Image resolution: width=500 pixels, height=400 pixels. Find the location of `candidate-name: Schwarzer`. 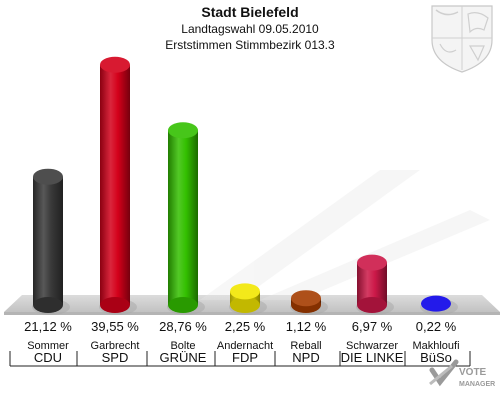

candidate-name: Schwarzer is located at coordinates (372, 346).